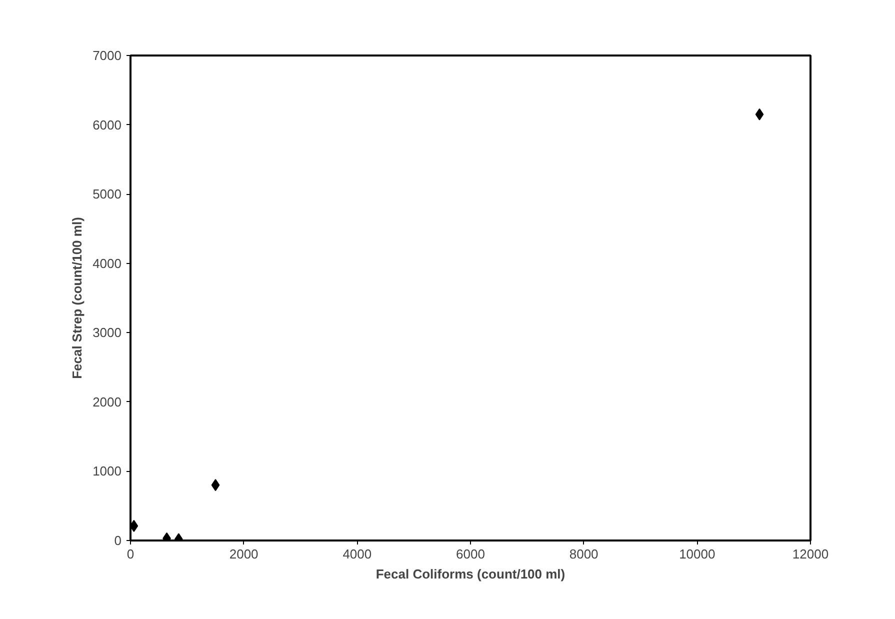  Describe the element at coordinates (583, 554) in the screenshot. I see `x-tick-label: 8000` at that location.